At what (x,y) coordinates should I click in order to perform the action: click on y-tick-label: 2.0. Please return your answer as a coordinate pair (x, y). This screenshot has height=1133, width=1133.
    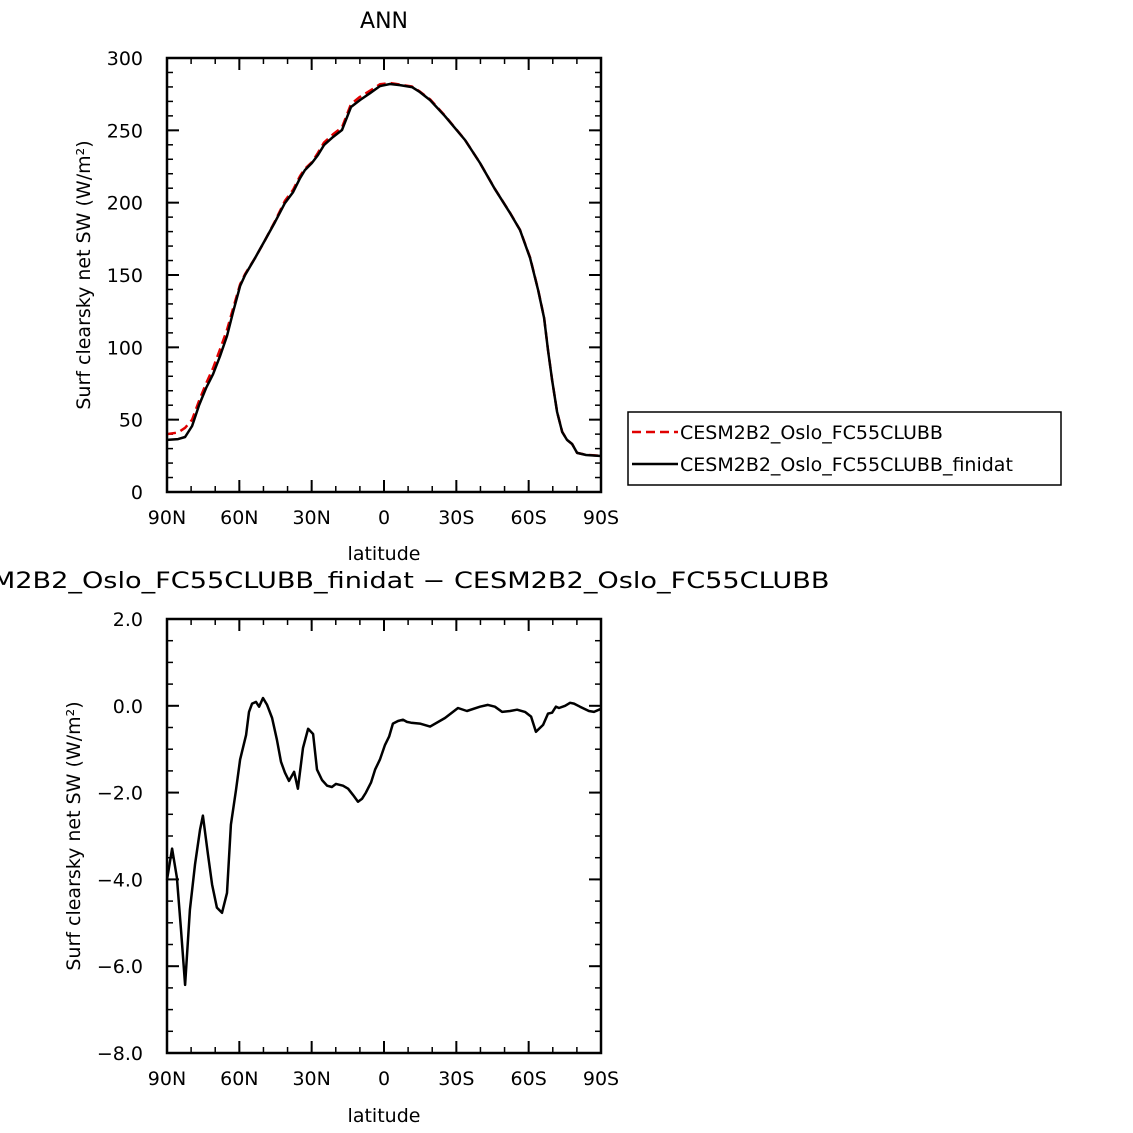
    Looking at the image, I should click on (128, 620).